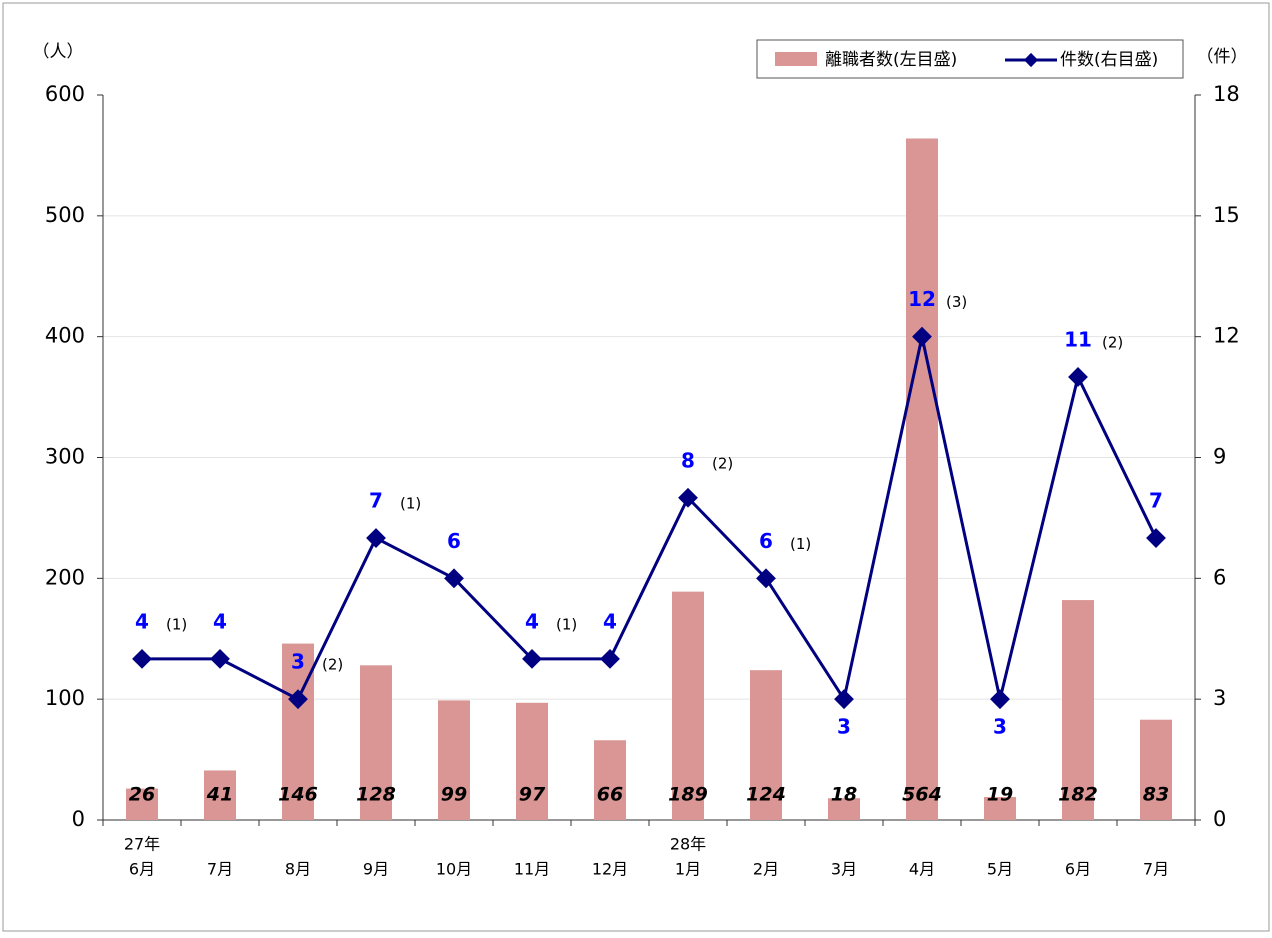 Image resolution: width=1272 pixels, height=938 pixels. Describe the element at coordinates (376, 869) in the screenshot. I see `x-tick-label: 9月` at that location.